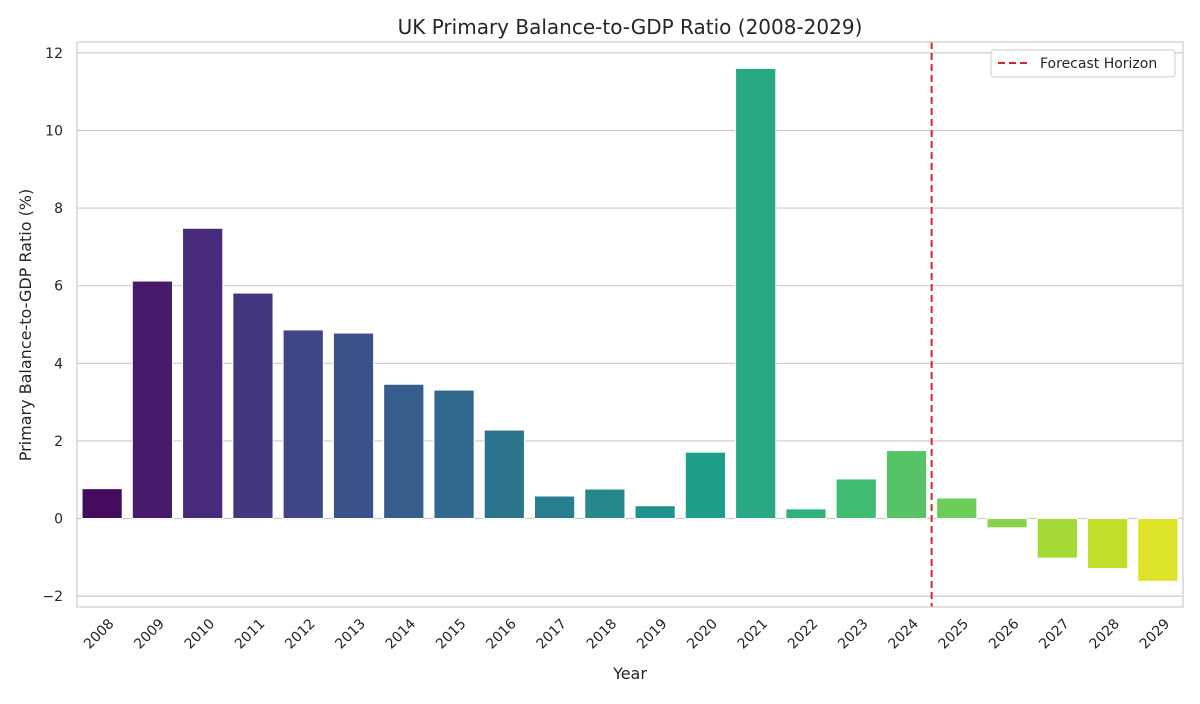 The image size is (1200, 704). I want to click on bar-2009, so click(152, 400).